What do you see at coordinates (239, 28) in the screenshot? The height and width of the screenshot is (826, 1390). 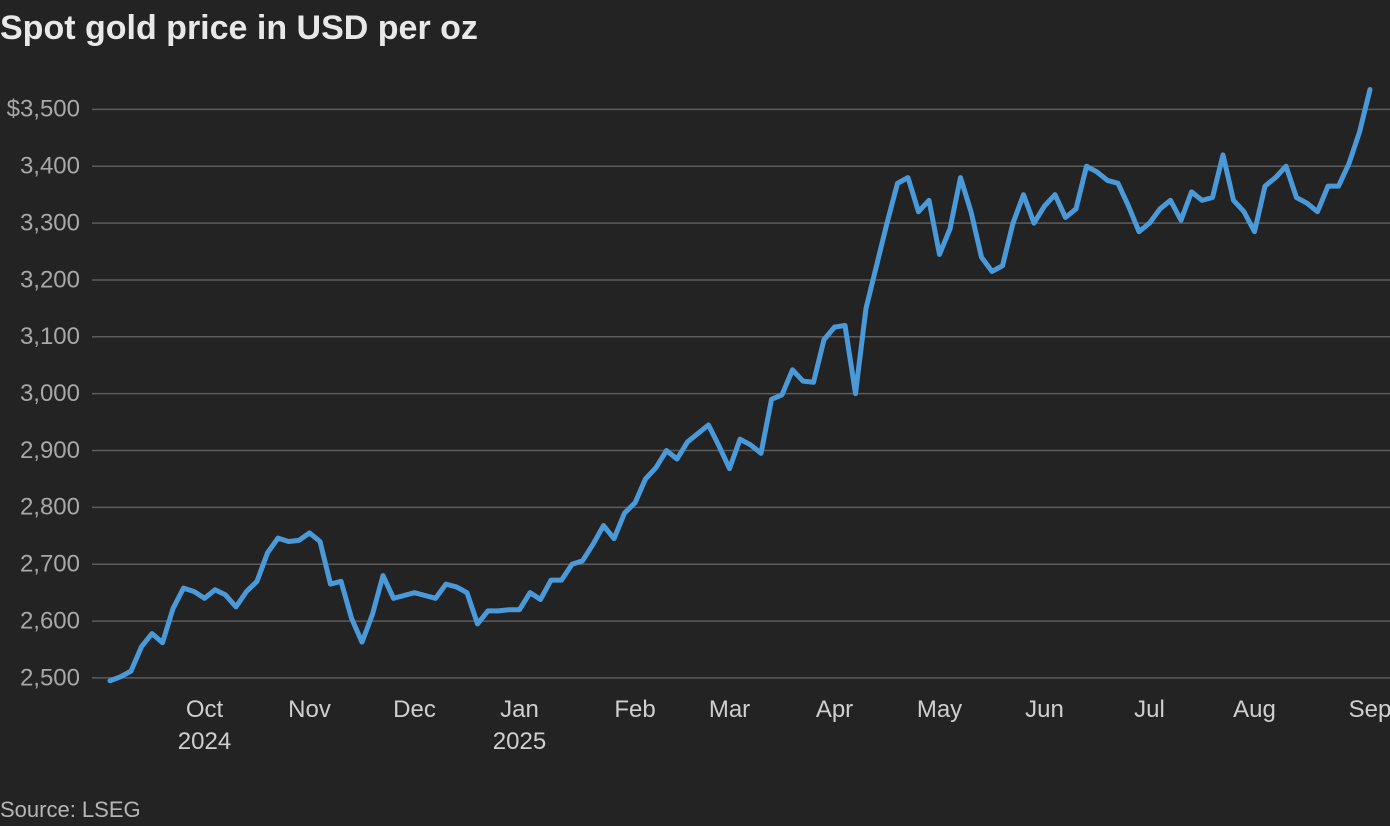 I see `chart-title: Spot gold price in USD per oz` at bounding box center [239, 28].